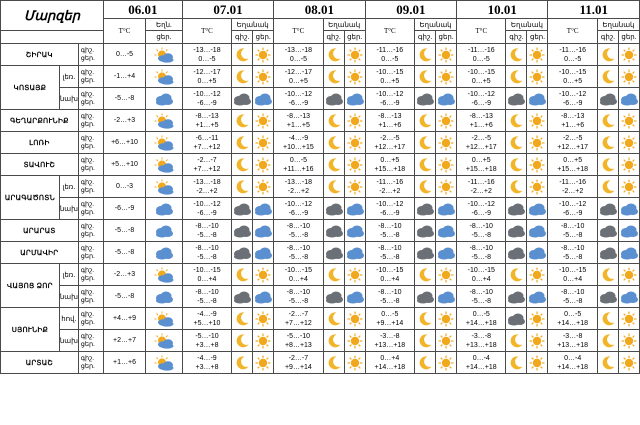  Describe the element at coordinates (207, 318) in the screenshot. I see `temperature-cell: -4…-9 +5…+10` at that location.